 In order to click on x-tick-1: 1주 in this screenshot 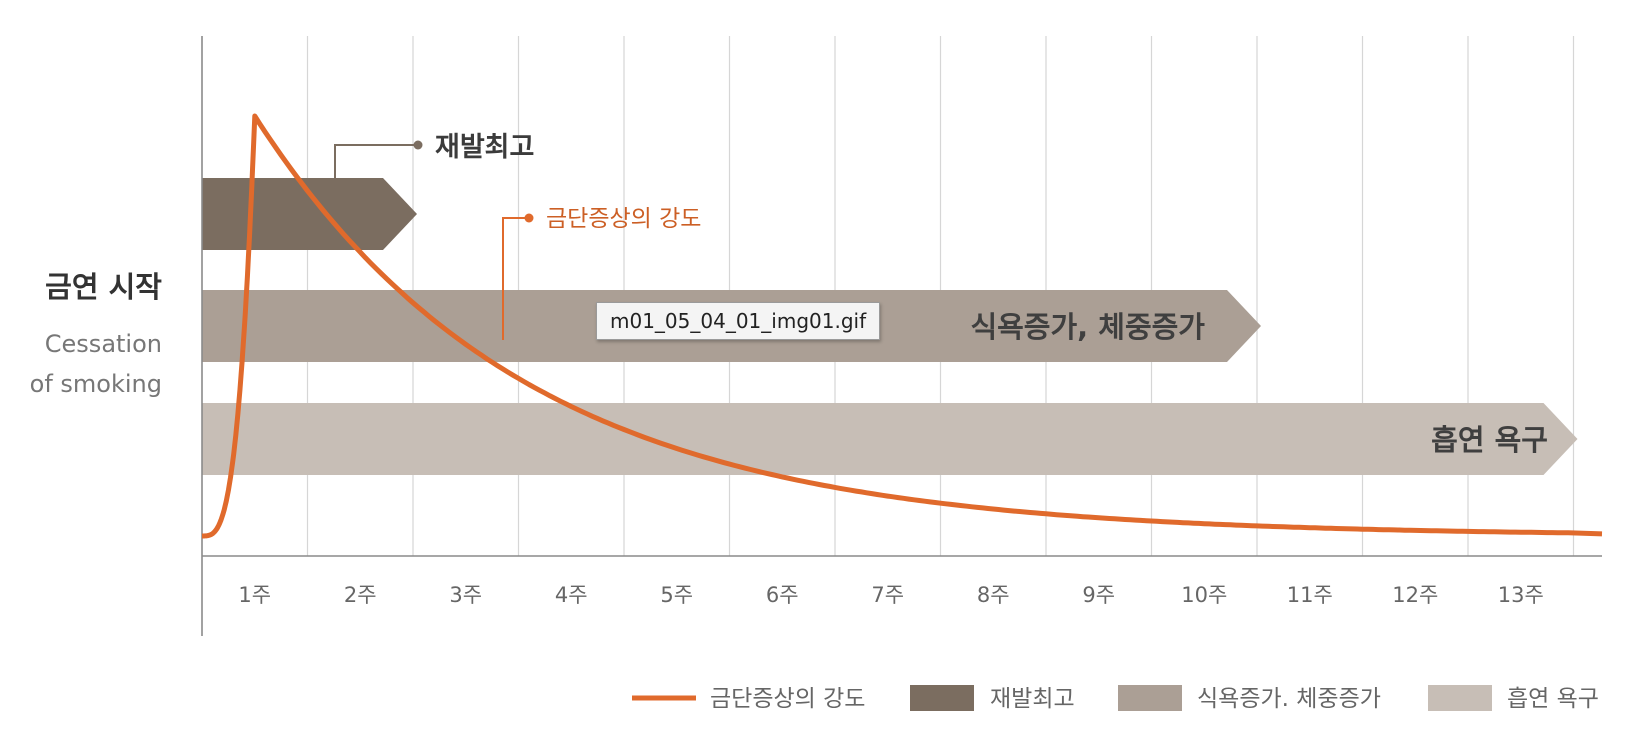, I will do `click(254, 595)`.